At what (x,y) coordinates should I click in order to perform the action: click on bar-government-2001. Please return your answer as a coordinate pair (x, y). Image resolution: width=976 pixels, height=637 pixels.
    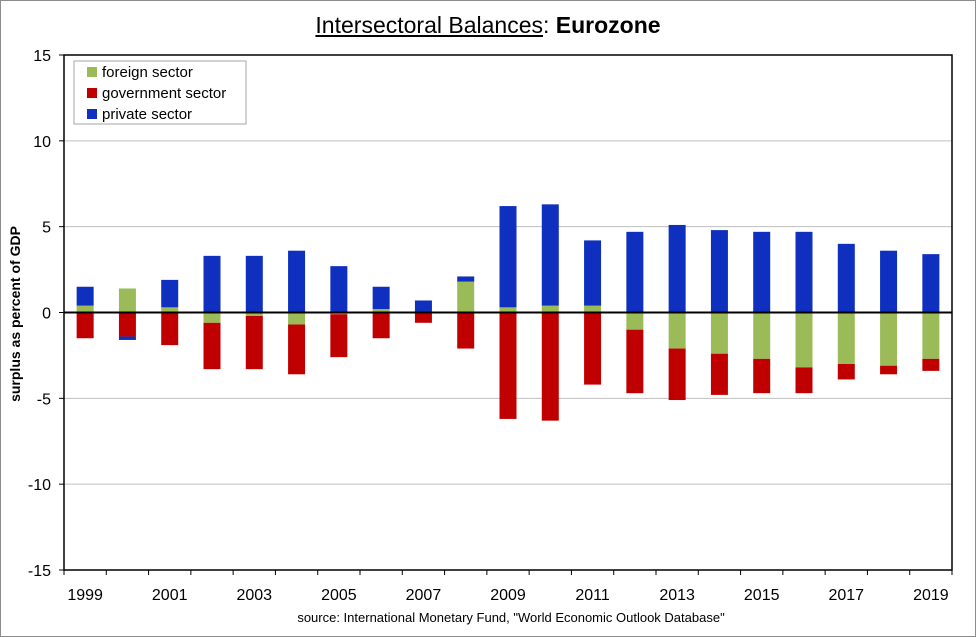
    Looking at the image, I should click on (170, 329).